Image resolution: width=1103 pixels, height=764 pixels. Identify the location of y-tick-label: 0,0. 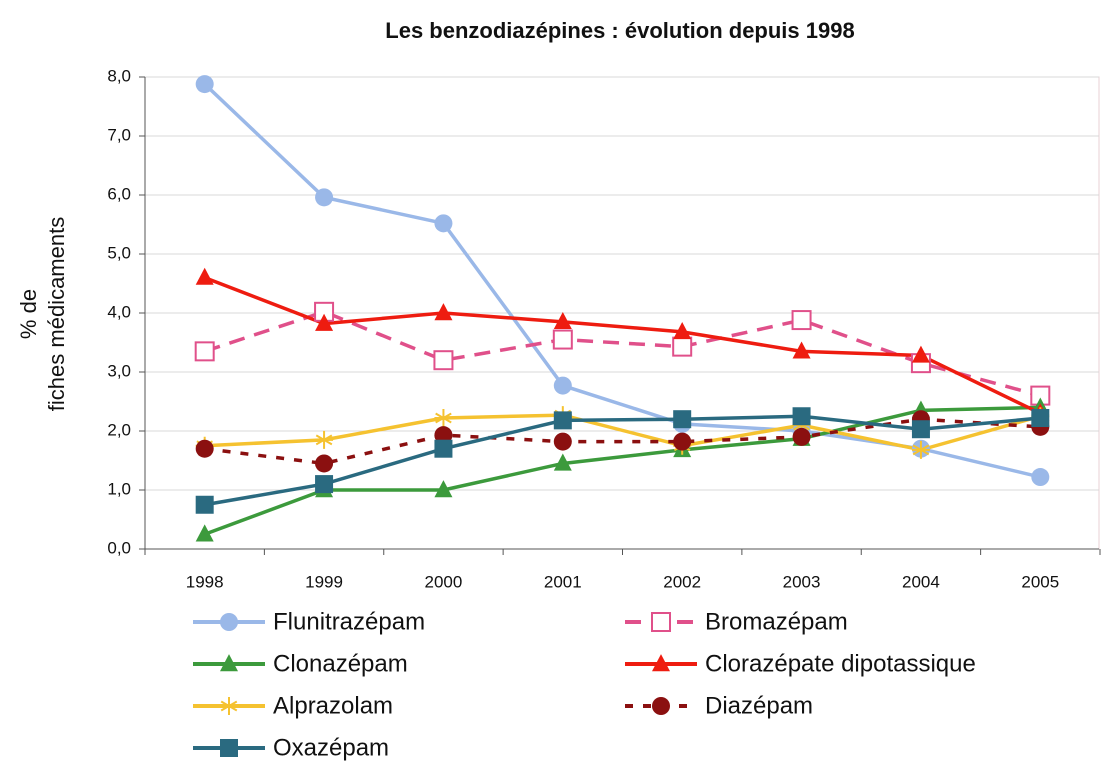
(119, 547).